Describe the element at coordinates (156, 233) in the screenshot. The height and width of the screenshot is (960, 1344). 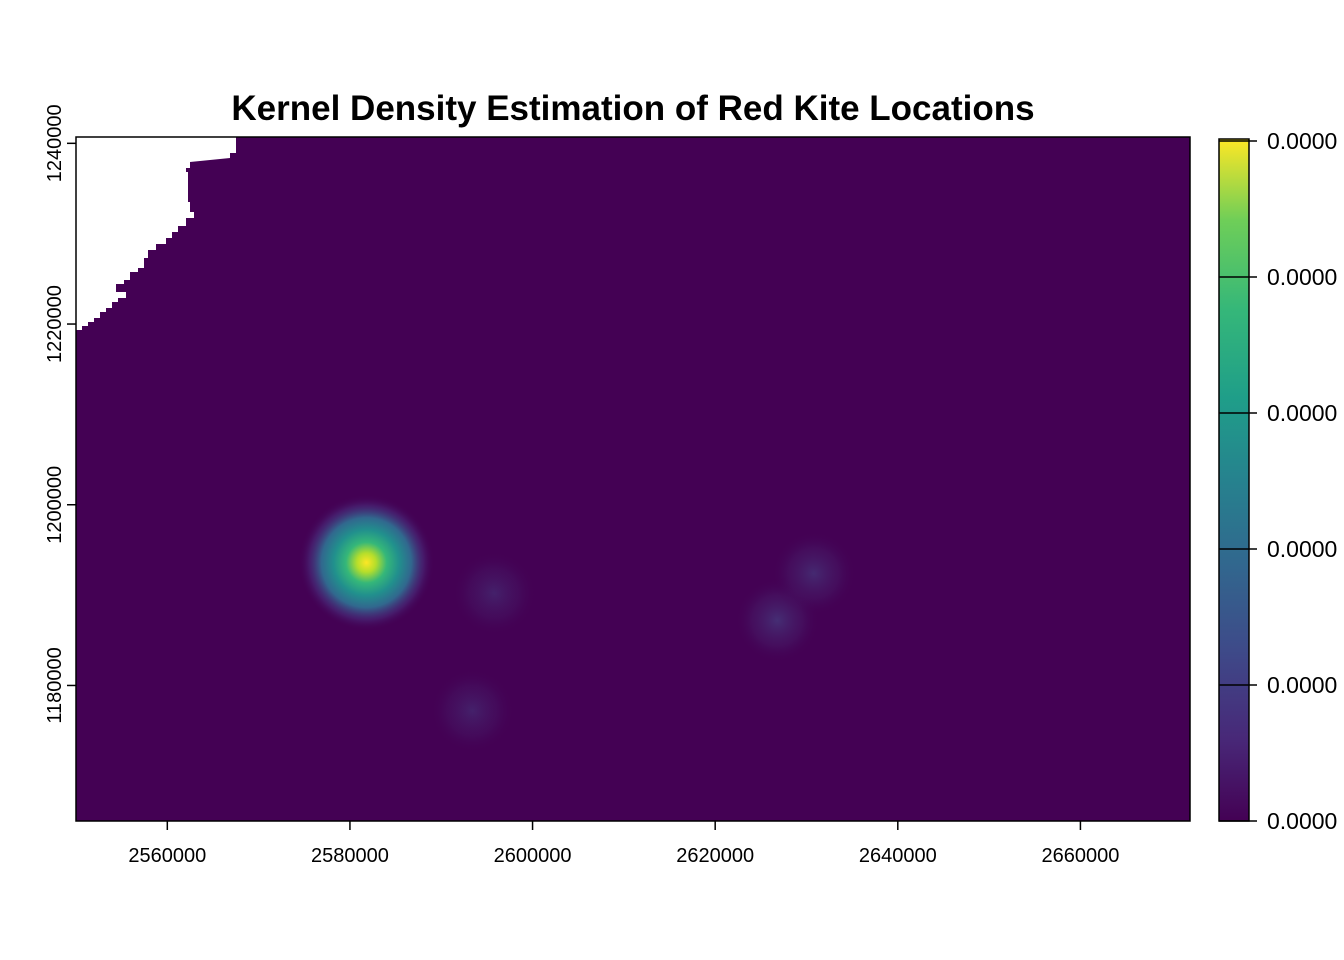
I see `no-data-region` at that location.